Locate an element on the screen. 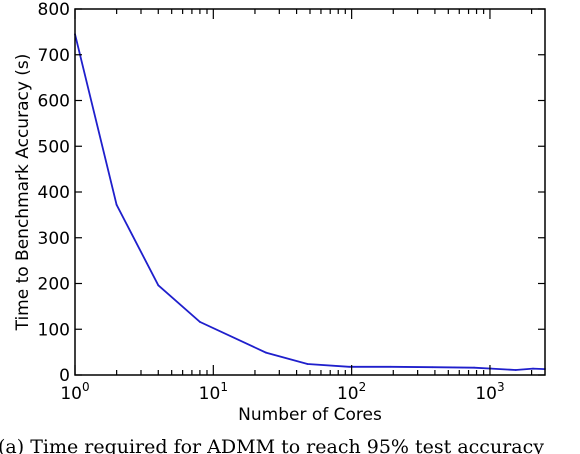 The height and width of the screenshot is (454, 580). x-tick-exponent: 2 is located at coordinates (363, 387).